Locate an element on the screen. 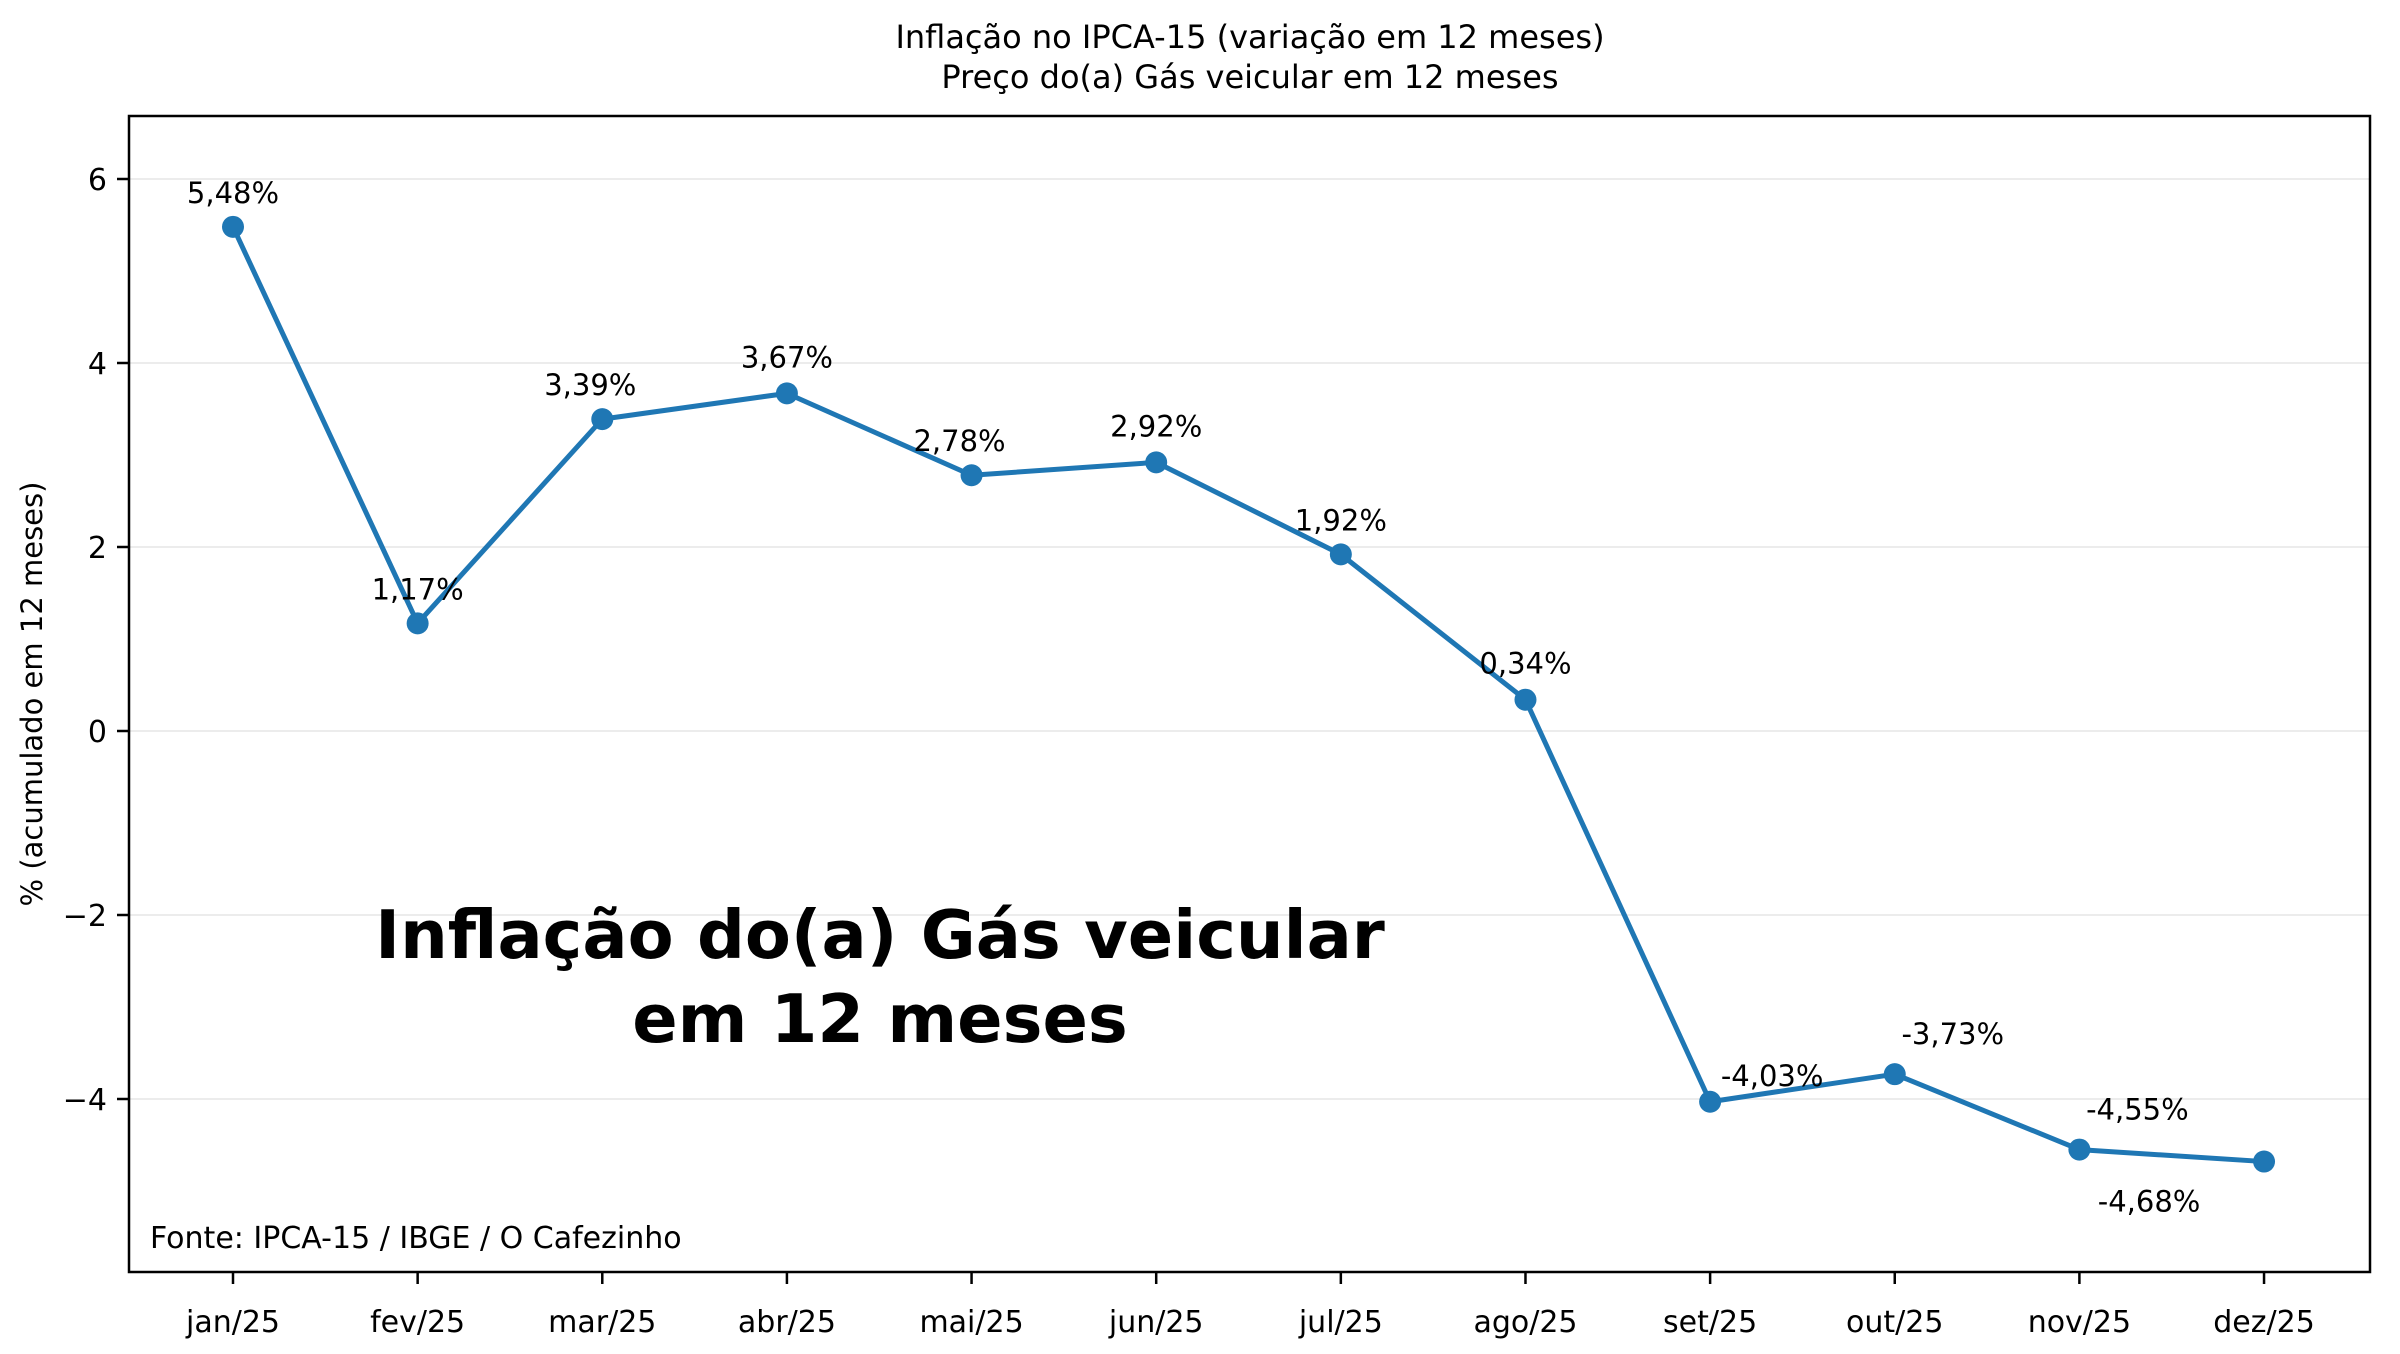  data-point-label: 3,67% is located at coordinates (787, 357).